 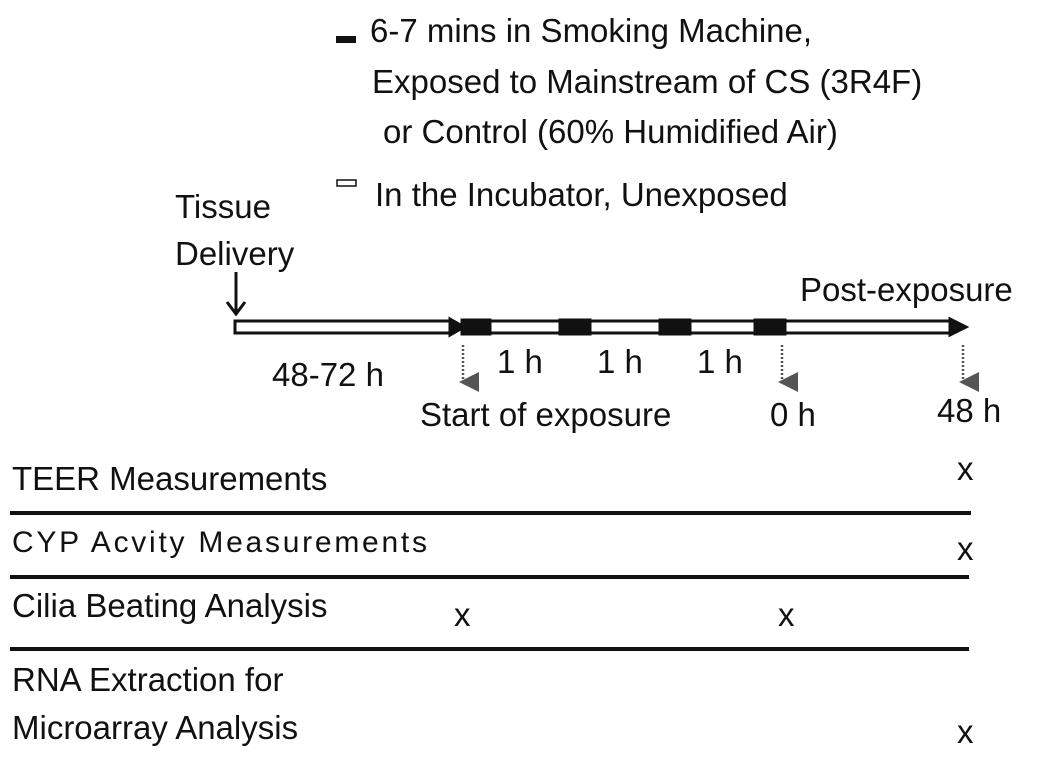 What do you see at coordinates (219, 542) in the screenshot?
I see `row-label: CYP Acvity Measurements` at bounding box center [219, 542].